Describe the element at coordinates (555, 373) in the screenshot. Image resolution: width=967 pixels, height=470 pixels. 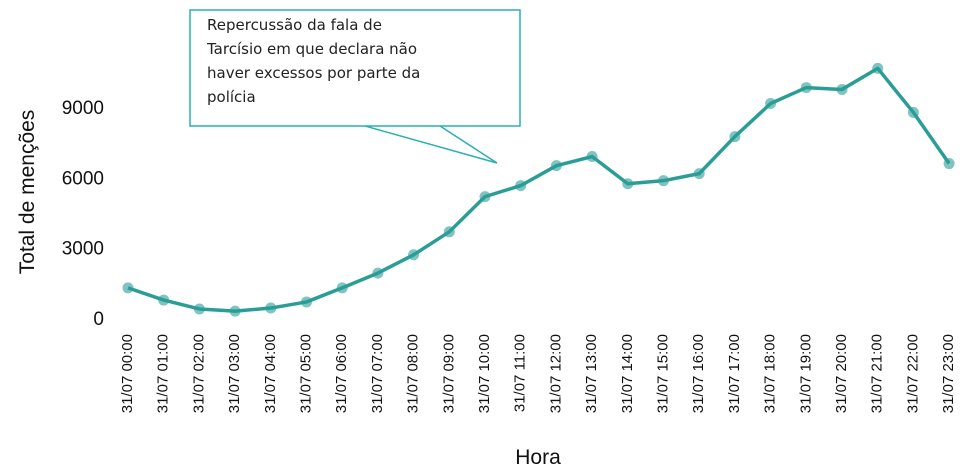
I see `x-tick-label: 31/07 12:00` at that location.